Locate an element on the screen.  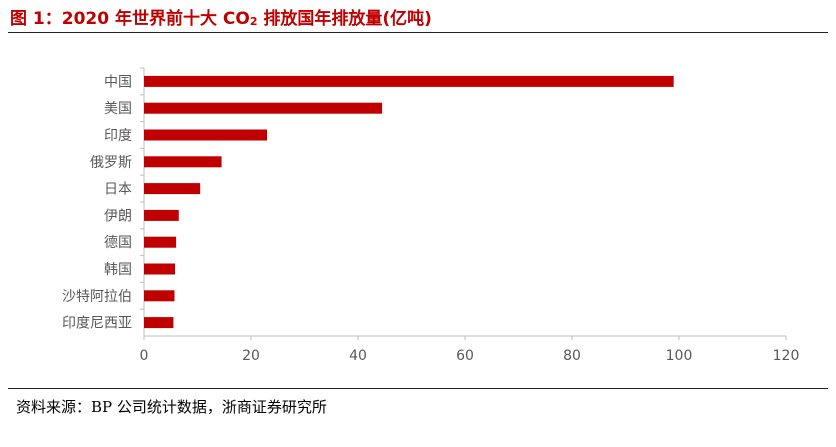
figure-title: 图 1：2020 年世界前十大 CO2 排放国年排放量(亿吨) is located at coordinates (221, 16).